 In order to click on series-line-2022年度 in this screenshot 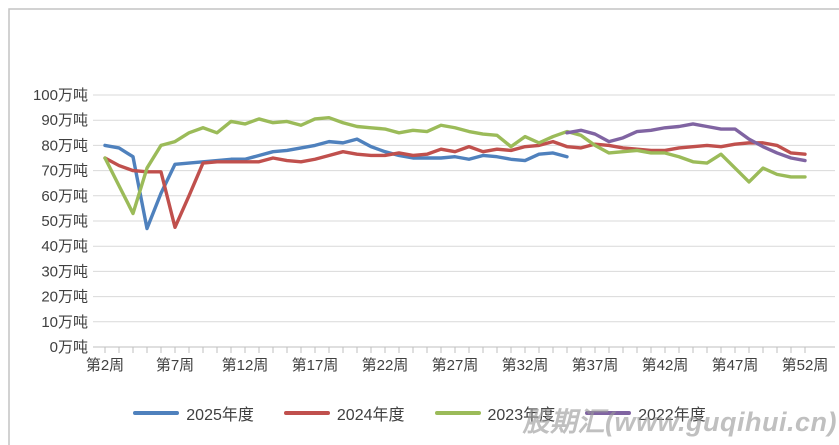, I will do `click(686, 142)`.